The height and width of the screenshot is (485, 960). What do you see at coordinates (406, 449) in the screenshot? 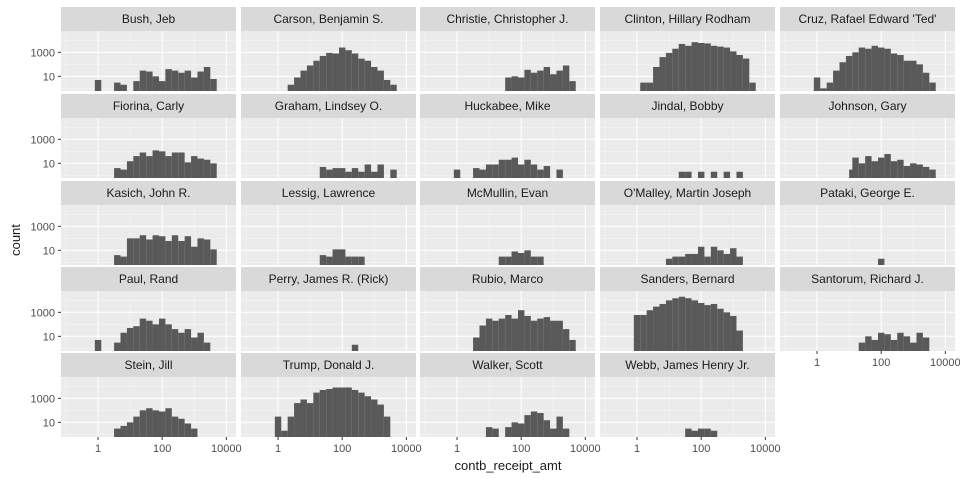
I see `x-tick-label: 10000` at bounding box center [406, 449].